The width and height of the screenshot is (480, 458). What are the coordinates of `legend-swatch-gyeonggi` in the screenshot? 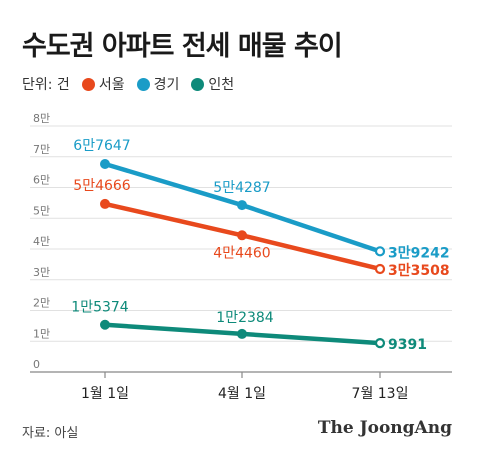 It's located at (143, 84).